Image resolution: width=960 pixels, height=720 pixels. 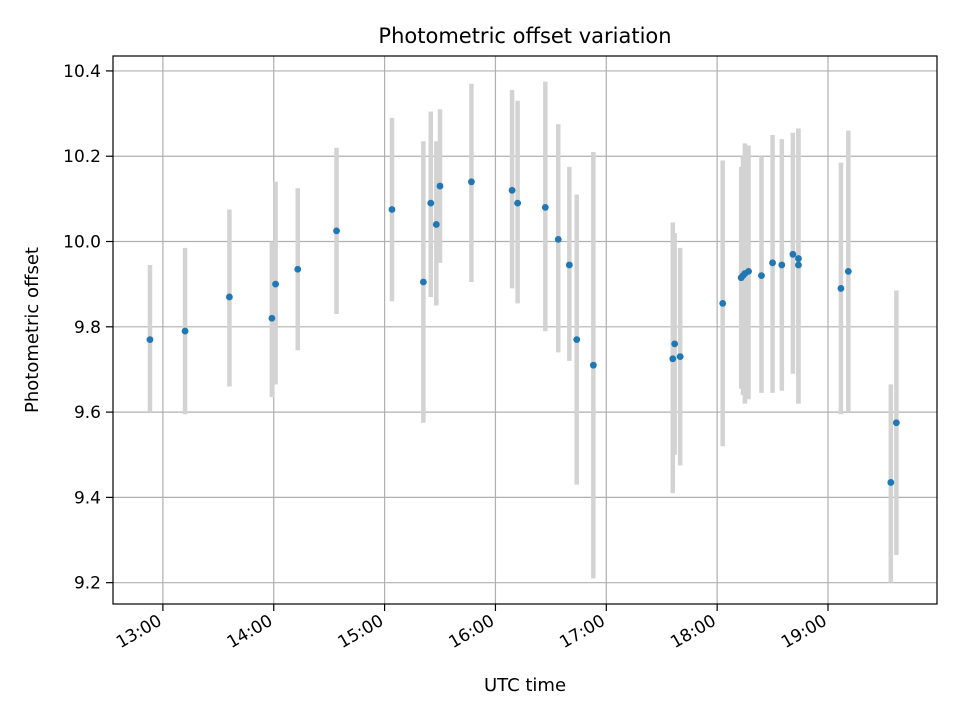 What do you see at coordinates (82, 157) in the screenshot?
I see `y-tick-label: 10.2` at bounding box center [82, 157].